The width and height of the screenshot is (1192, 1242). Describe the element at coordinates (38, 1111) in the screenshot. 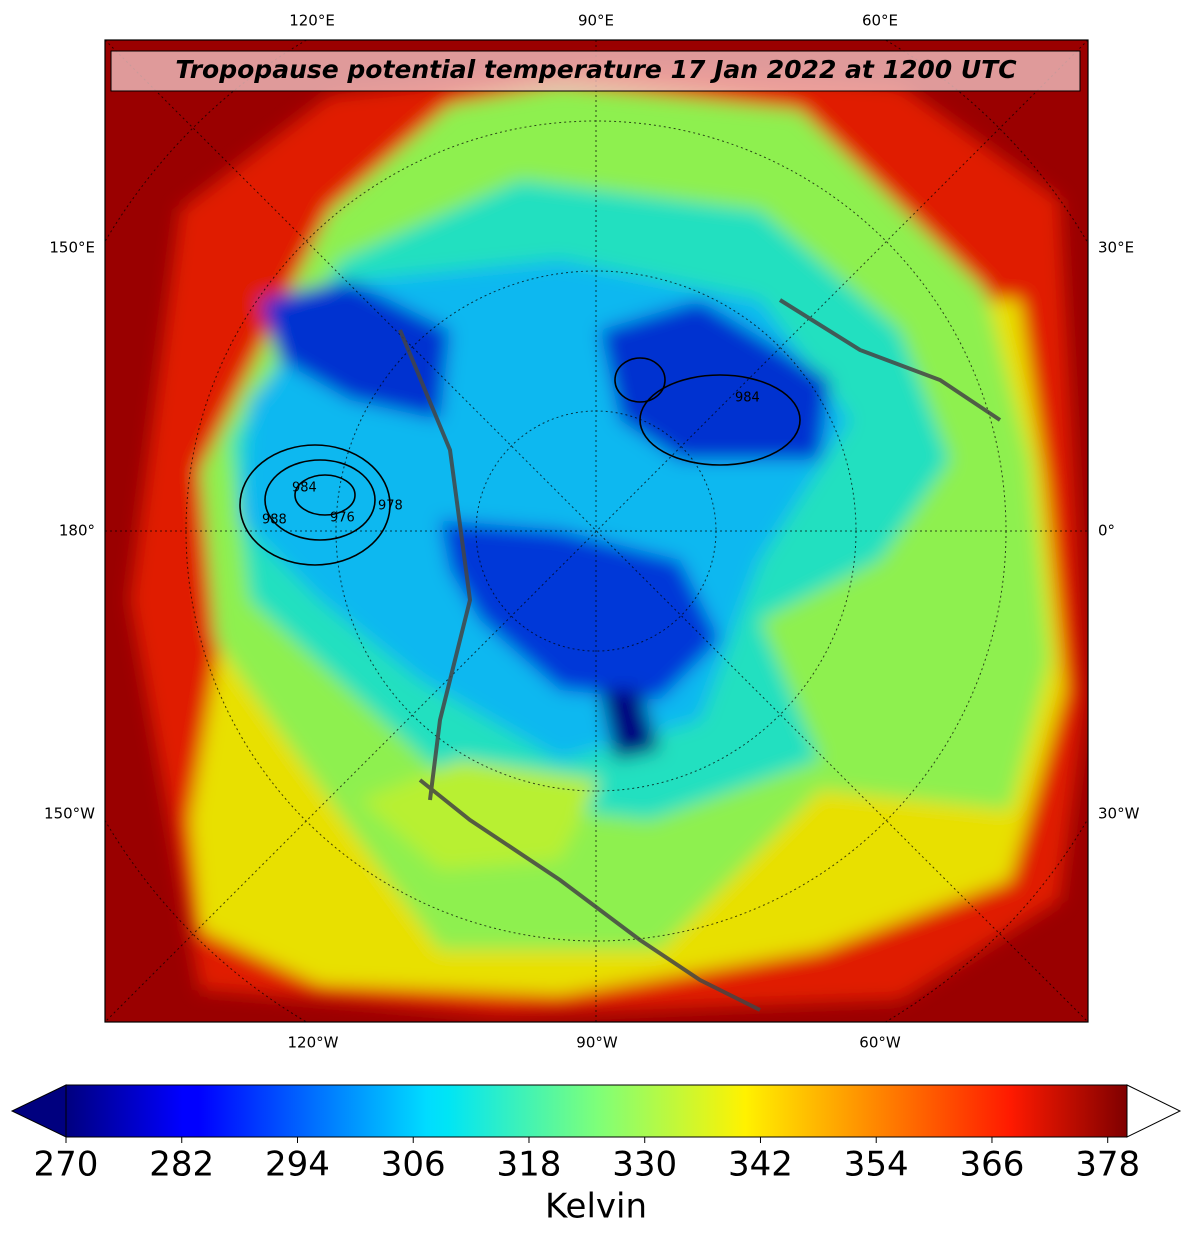

I see `colorbar-extend-min` at that location.